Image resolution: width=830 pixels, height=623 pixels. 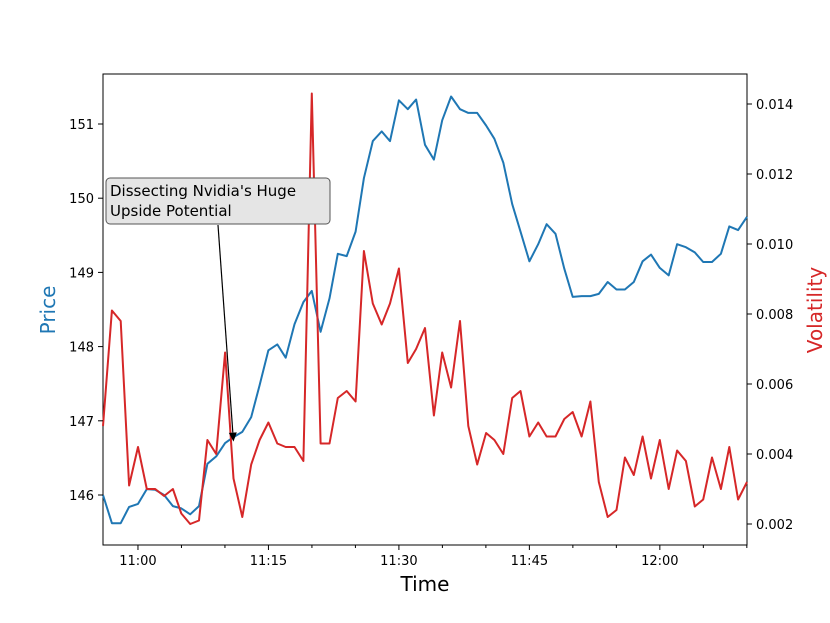 What do you see at coordinates (774, 175) in the screenshot?
I see `volatility-tick-label: 0.012` at bounding box center [774, 175].